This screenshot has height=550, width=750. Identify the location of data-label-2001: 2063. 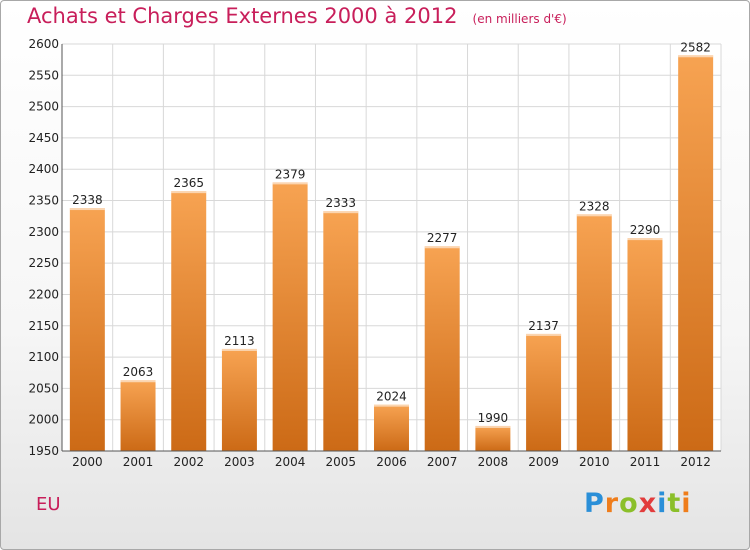
(138, 372).